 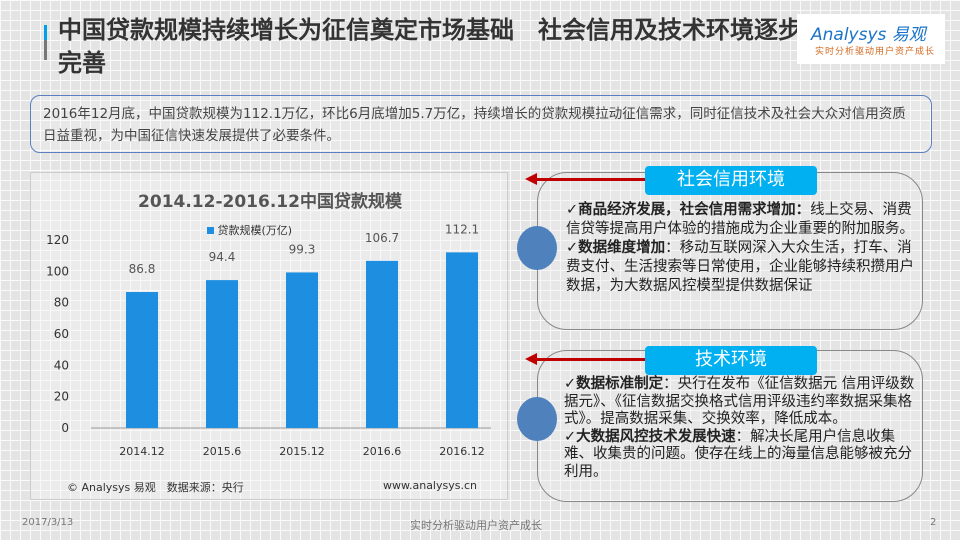 I want to click on y-tick-label: 40, so click(x=61, y=365).